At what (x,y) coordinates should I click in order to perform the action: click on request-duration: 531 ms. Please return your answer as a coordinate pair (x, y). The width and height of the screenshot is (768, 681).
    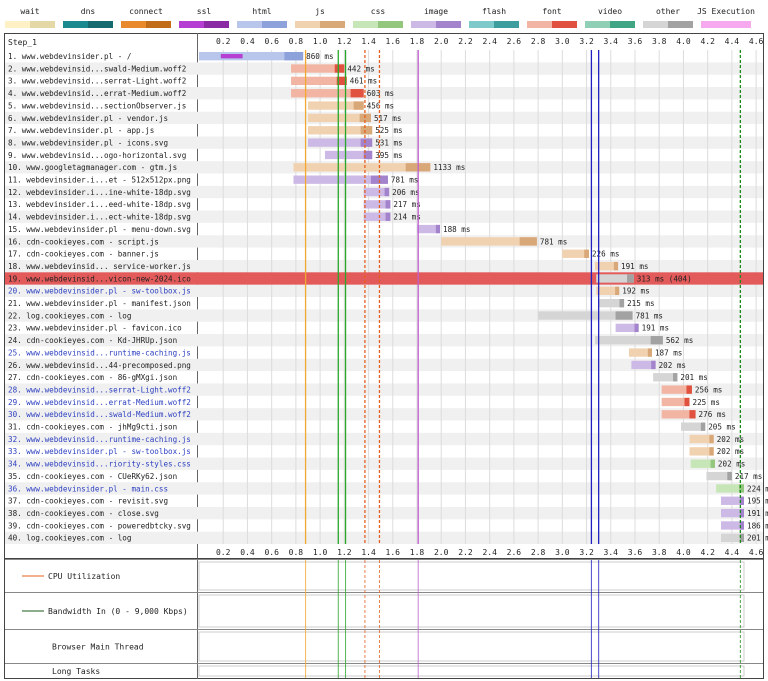
    Looking at the image, I should click on (388, 142).